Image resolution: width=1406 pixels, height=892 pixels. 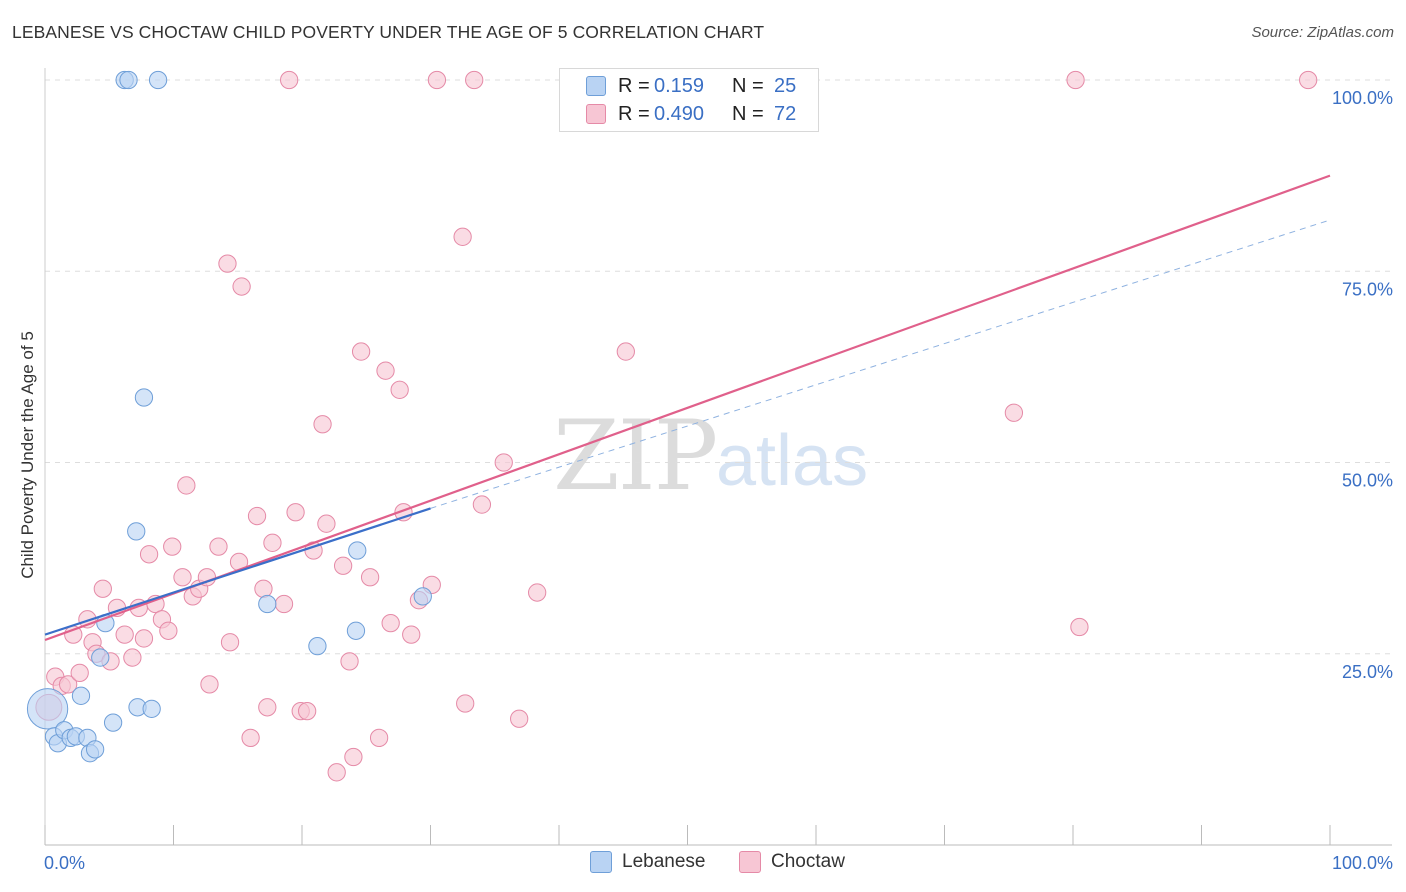 I want to click on watermark-atlas: atlas, so click(x=792, y=461).